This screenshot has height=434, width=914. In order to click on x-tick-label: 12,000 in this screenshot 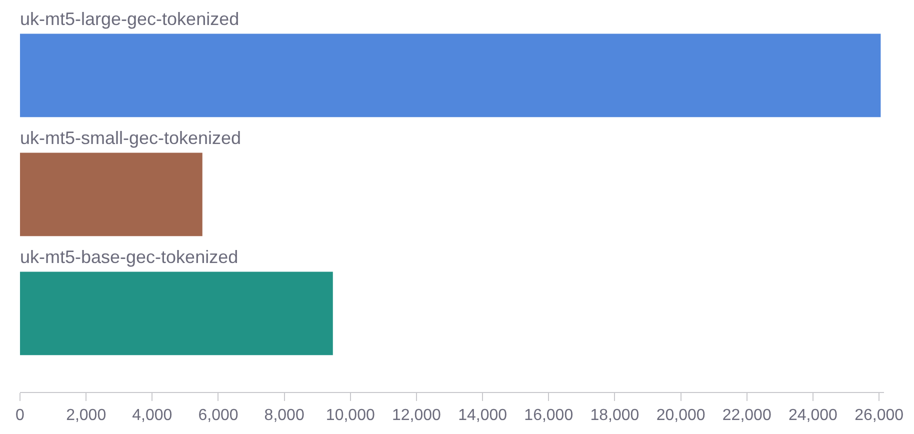, I will do `click(417, 415)`.